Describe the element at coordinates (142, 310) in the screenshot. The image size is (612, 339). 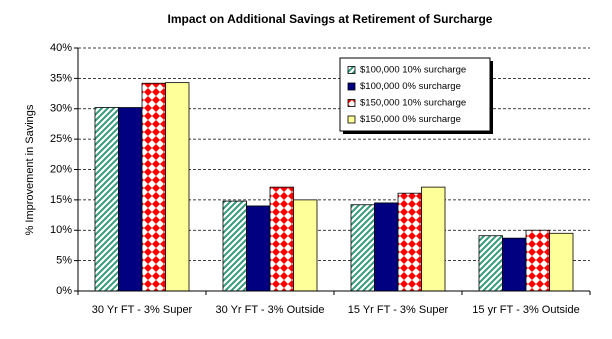
I see `x-tick-label: 30 Yr FT - 3% Super` at that location.